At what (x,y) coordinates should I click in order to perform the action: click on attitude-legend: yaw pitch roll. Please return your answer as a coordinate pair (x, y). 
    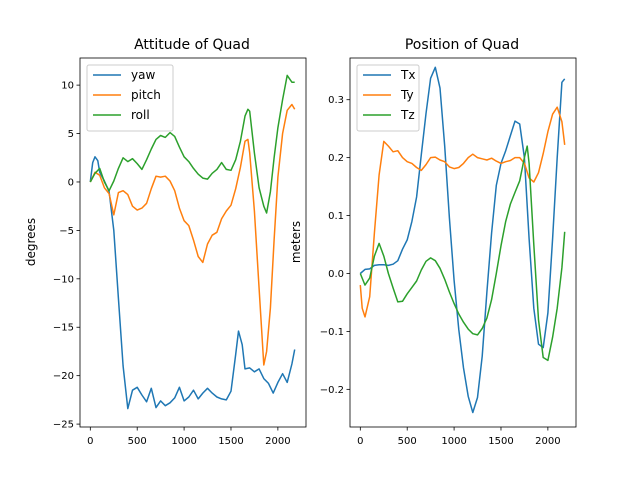
    Looking at the image, I should click on (130, 98).